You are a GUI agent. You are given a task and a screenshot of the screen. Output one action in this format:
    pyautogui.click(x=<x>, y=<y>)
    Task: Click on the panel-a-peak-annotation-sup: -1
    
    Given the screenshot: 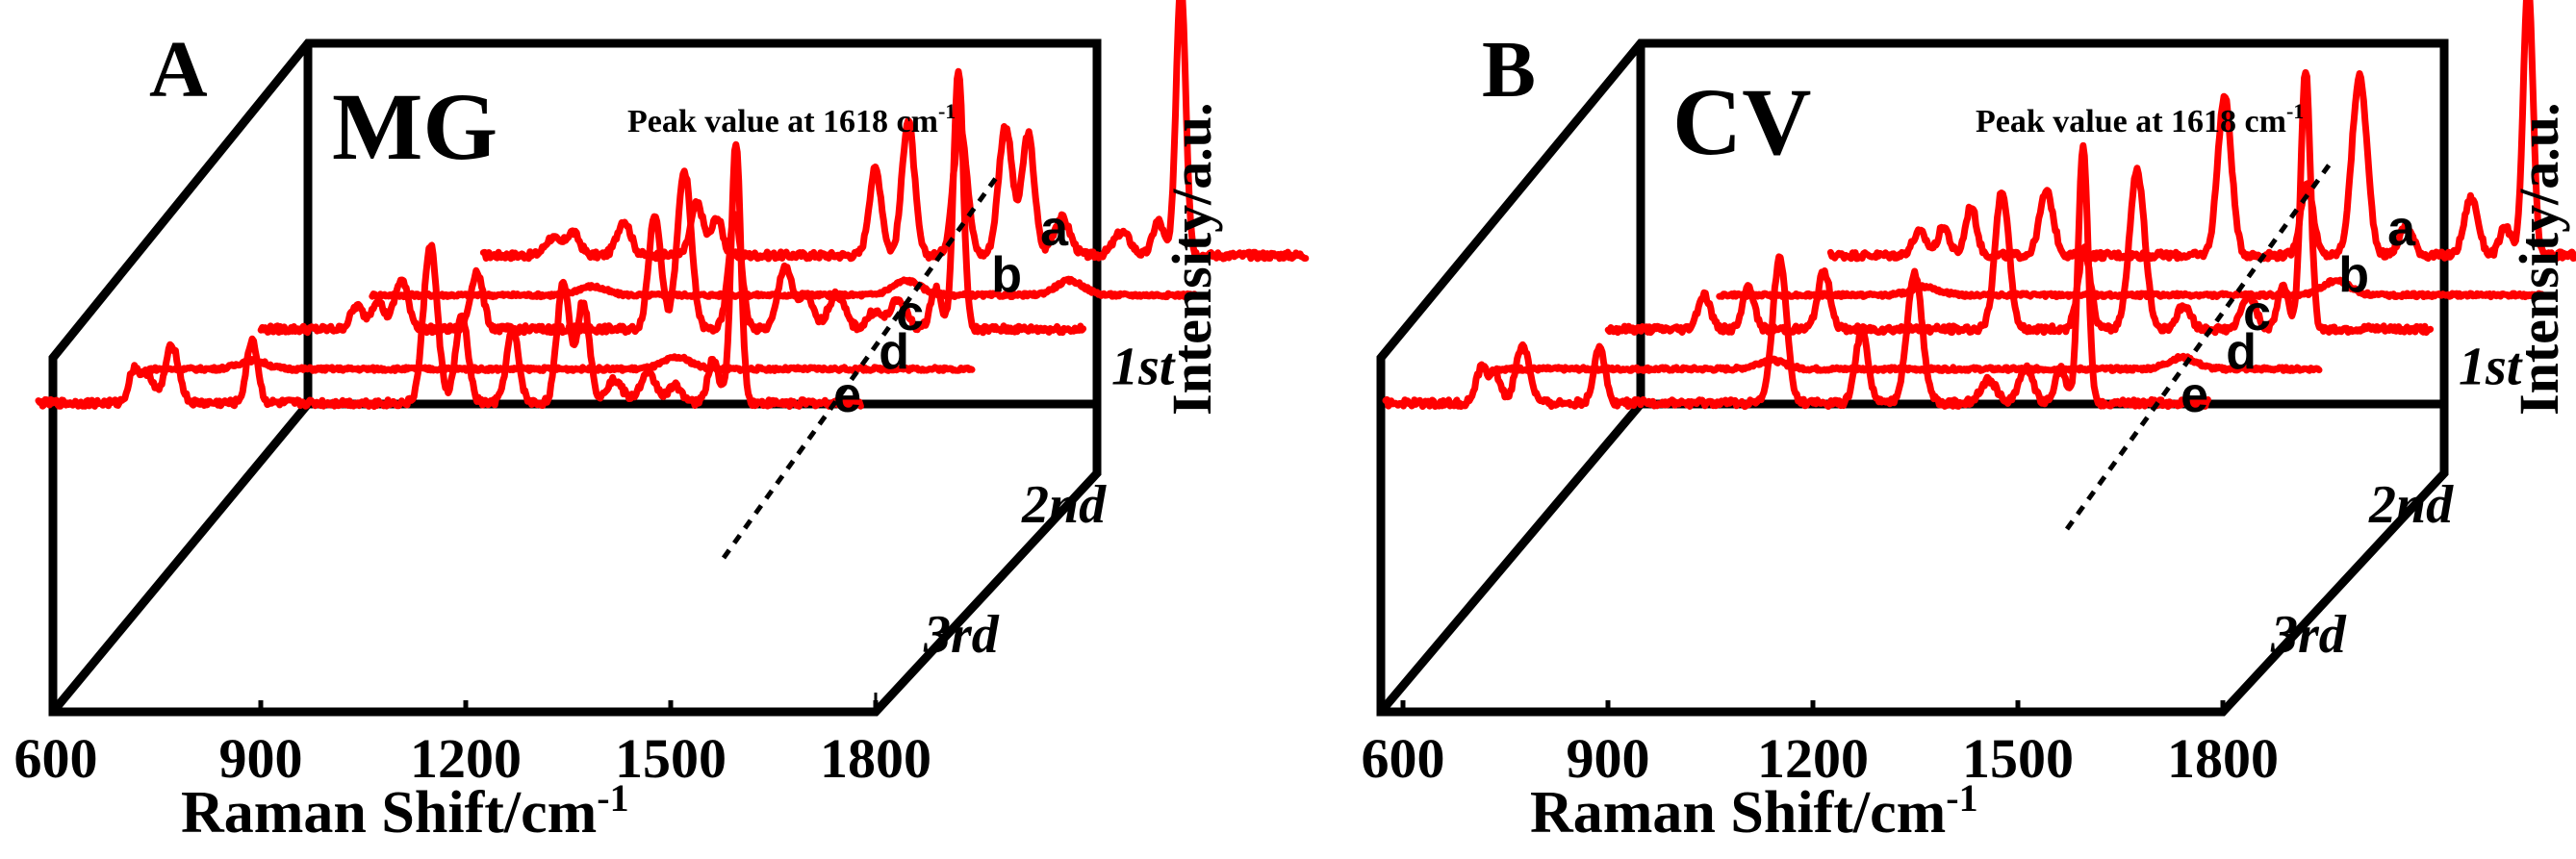 What is the action you would take?
    pyautogui.click(x=947, y=111)
    